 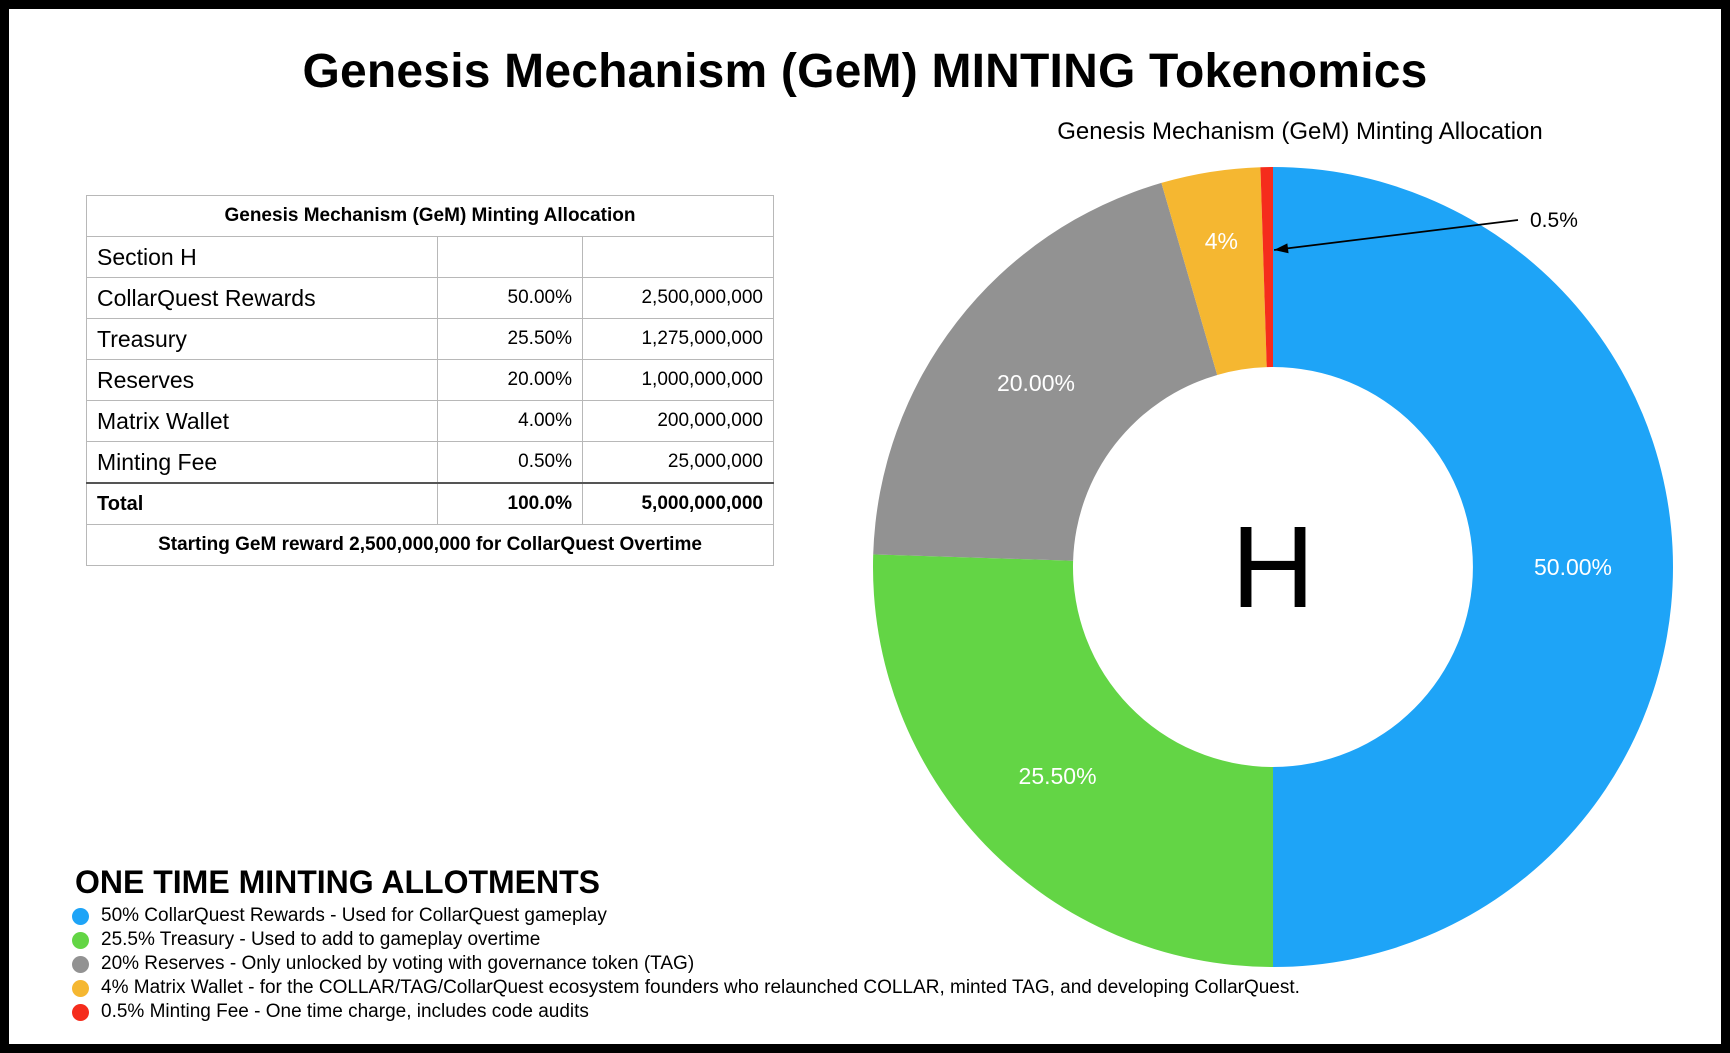 What do you see at coordinates (1554, 220) in the screenshot?
I see `slice-label: 0.5%` at bounding box center [1554, 220].